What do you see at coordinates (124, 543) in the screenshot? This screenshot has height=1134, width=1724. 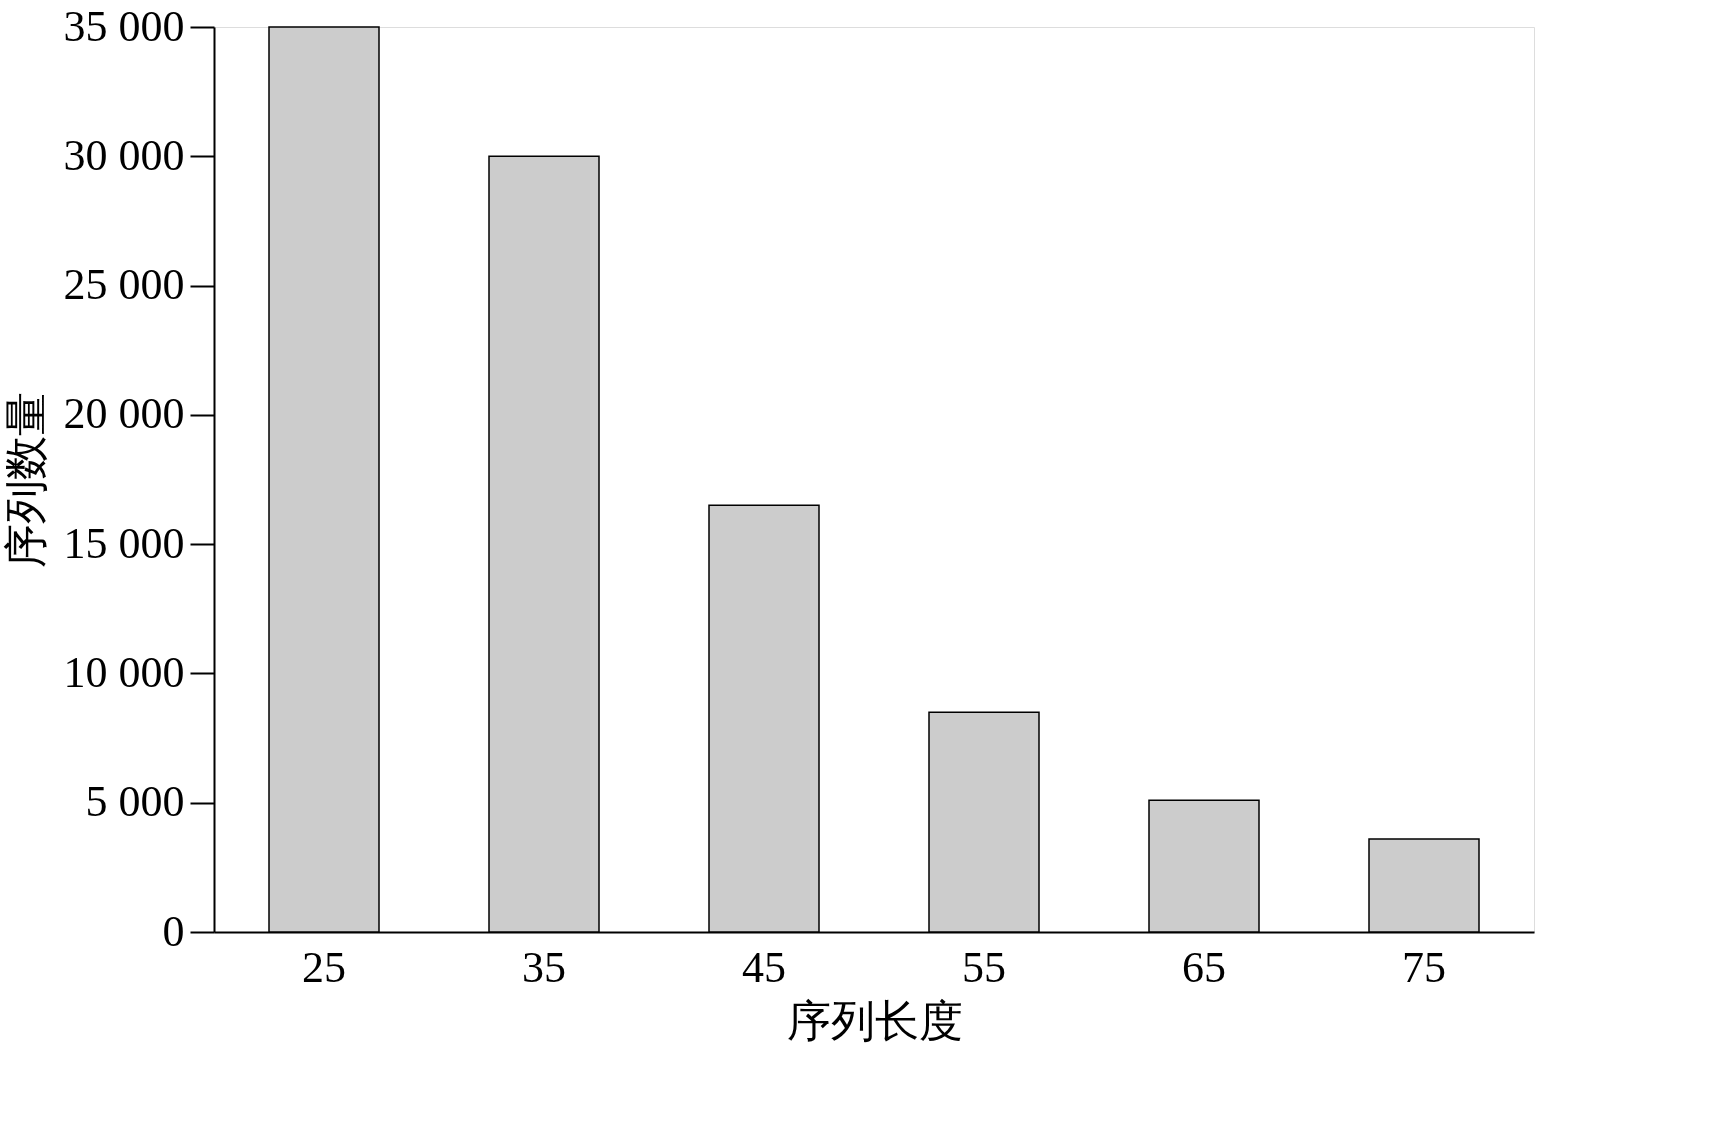 I see `y-tick-label: 15 000` at bounding box center [124, 543].